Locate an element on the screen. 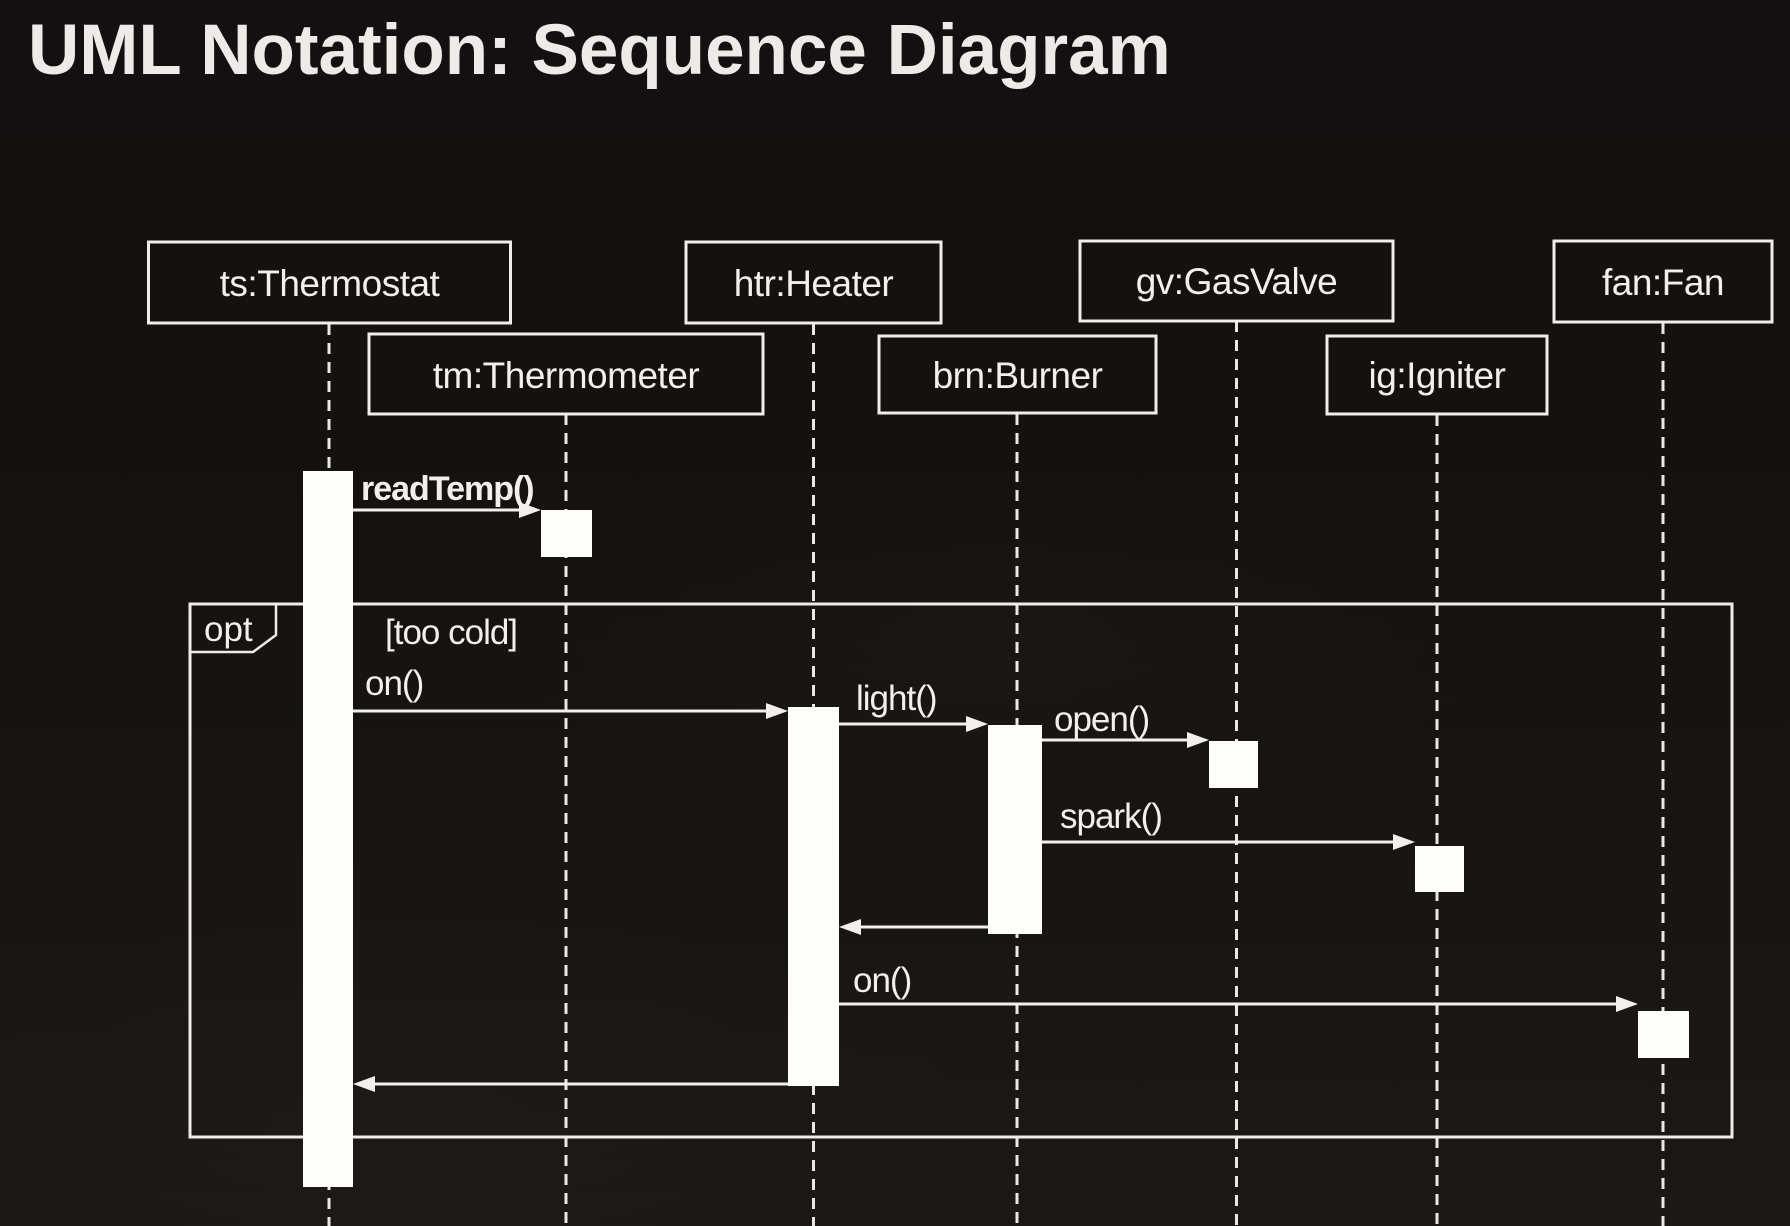 This screenshot has height=1226, width=1790. svg-text: htr:Heater is located at coordinates (814, 283).